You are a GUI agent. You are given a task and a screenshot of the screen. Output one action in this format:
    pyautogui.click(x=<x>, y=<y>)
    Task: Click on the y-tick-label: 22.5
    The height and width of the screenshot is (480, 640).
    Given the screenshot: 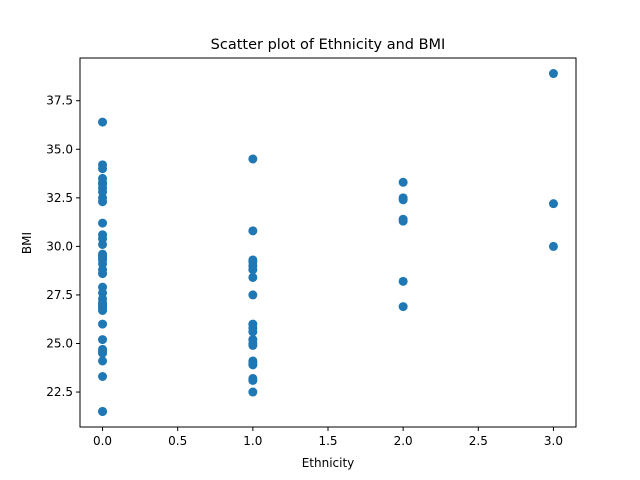 What is the action you would take?
    pyautogui.click(x=59, y=392)
    